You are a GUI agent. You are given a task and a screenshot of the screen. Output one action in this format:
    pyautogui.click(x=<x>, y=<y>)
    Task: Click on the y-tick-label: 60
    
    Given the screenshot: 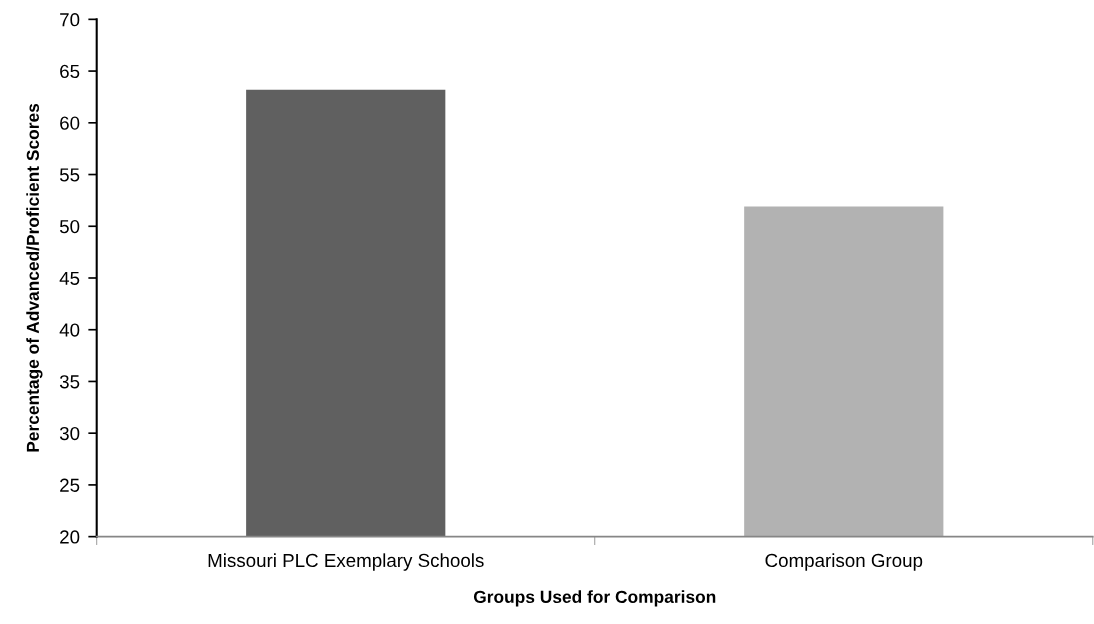 What is the action you would take?
    pyautogui.click(x=70, y=123)
    